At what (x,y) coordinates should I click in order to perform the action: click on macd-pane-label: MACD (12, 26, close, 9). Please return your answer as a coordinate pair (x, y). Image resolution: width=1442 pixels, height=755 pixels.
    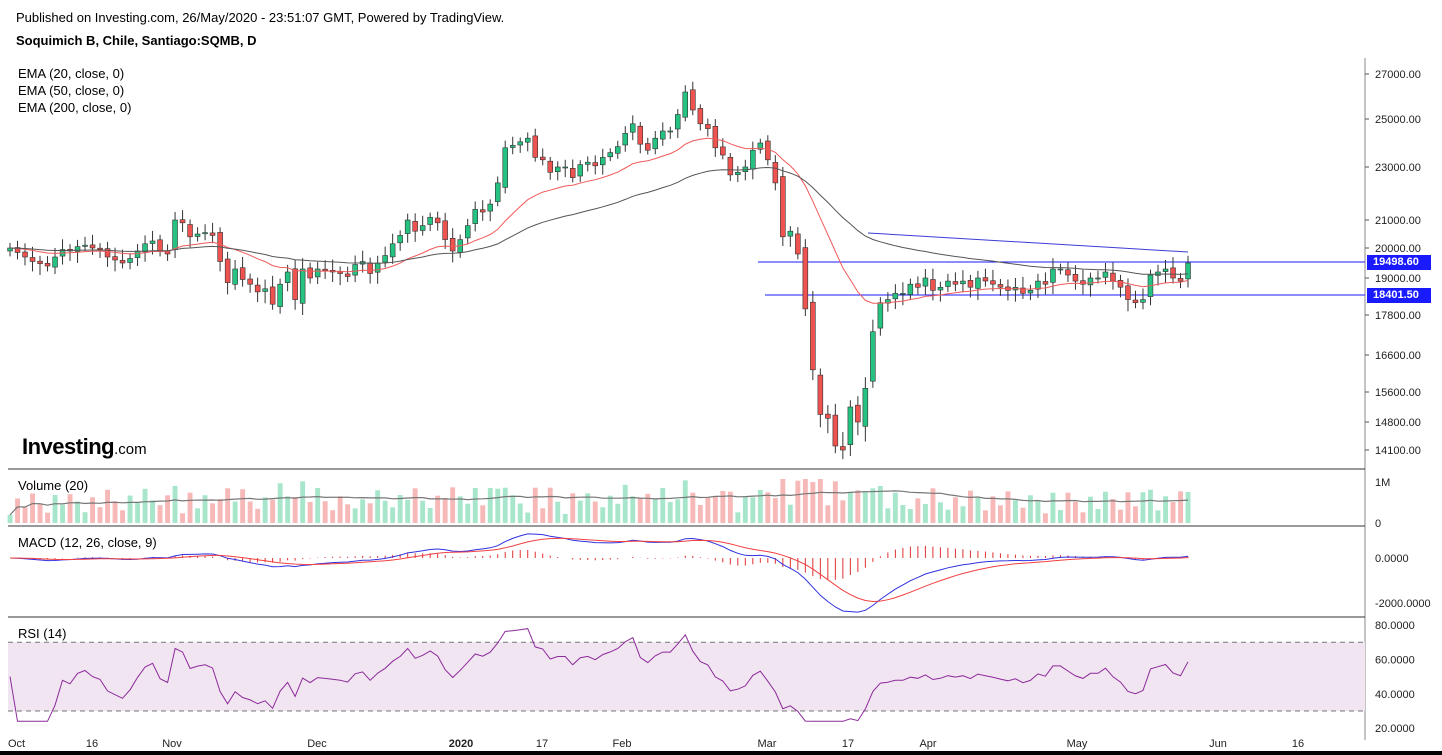
    Looking at the image, I should click on (87, 542).